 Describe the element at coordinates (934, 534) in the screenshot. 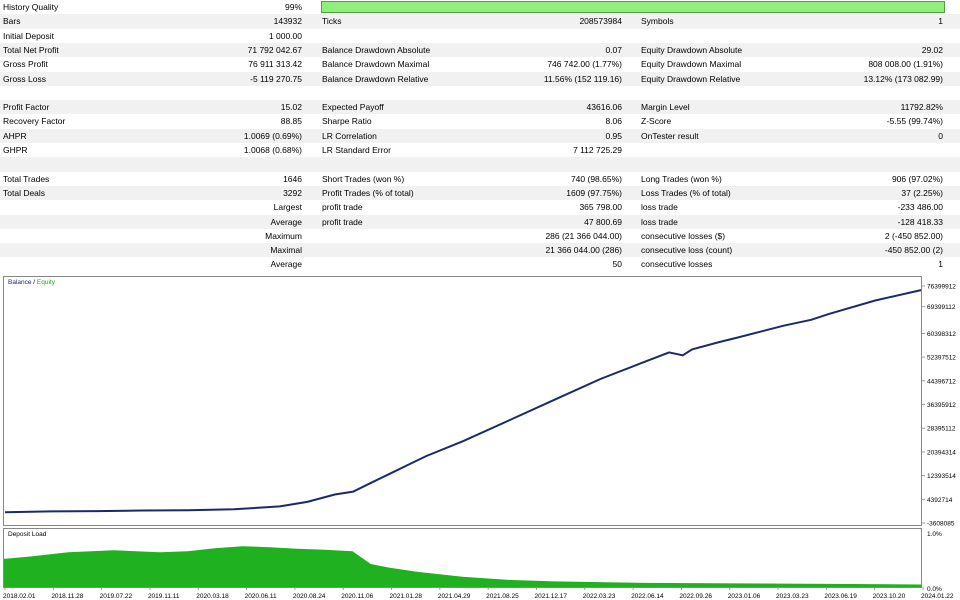

I see `load-y-tick-label: 1.0%` at that location.